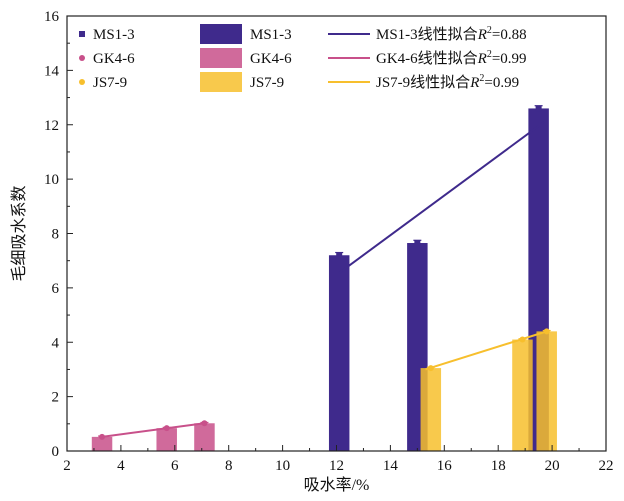 This screenshot has width=624, height=501. Describe the element at coordinates (271, 59) in the screenshot. I see `legend-bar-label: GK4-6` at that location.